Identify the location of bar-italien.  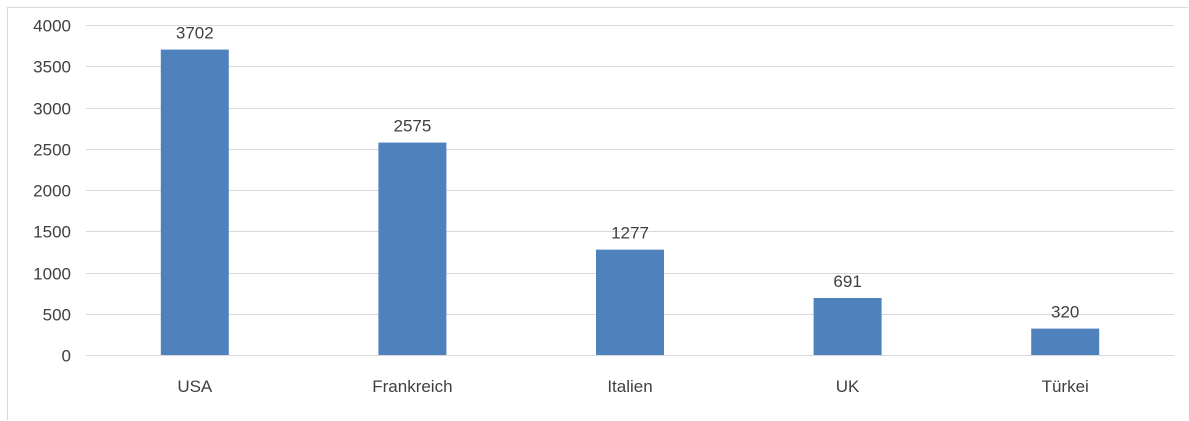
(630, 302).